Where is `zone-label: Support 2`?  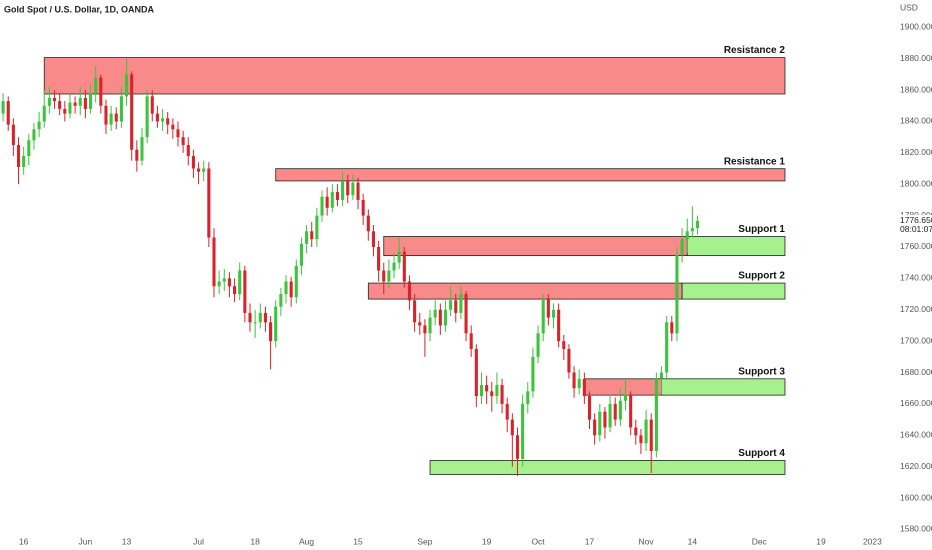 zone-label: Support 2 is located at coordinates (761, 276).